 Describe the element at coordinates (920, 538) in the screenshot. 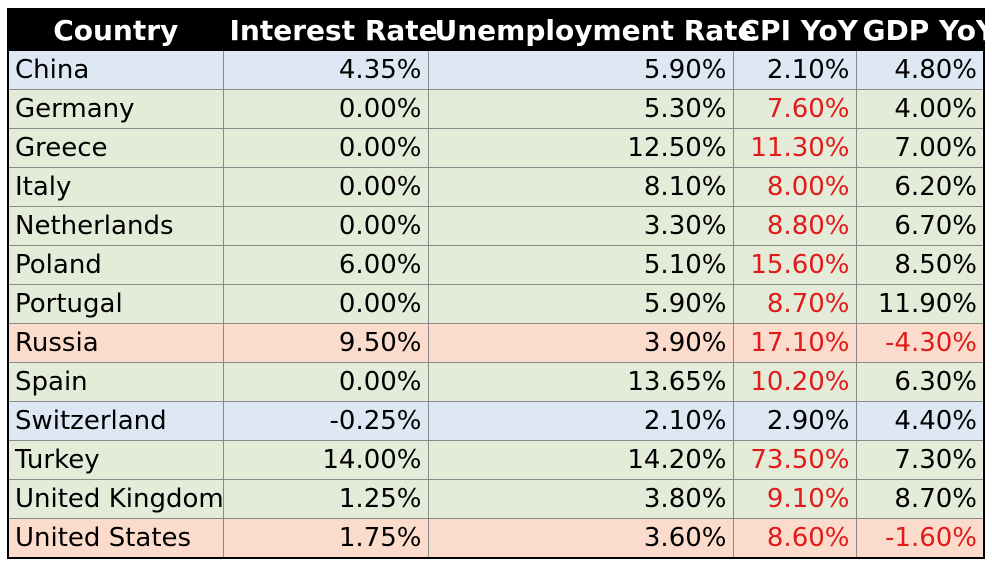

I see `gdp-yoy-cell: -1.60%` at that location.